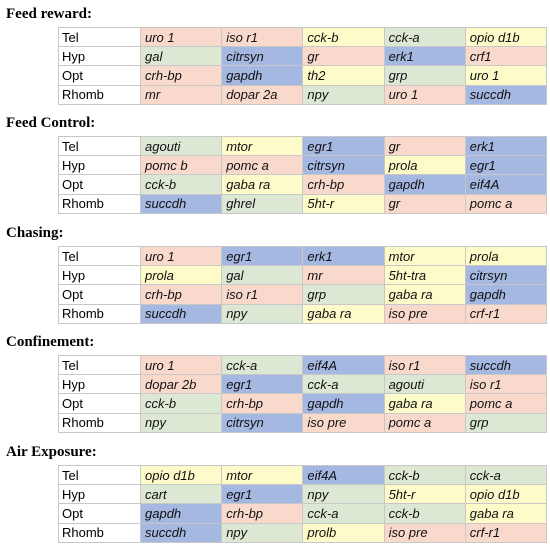  Describe the element at coordinates (49, 14) in the screenshot. I see `section-title: Feed reward:` at that location.